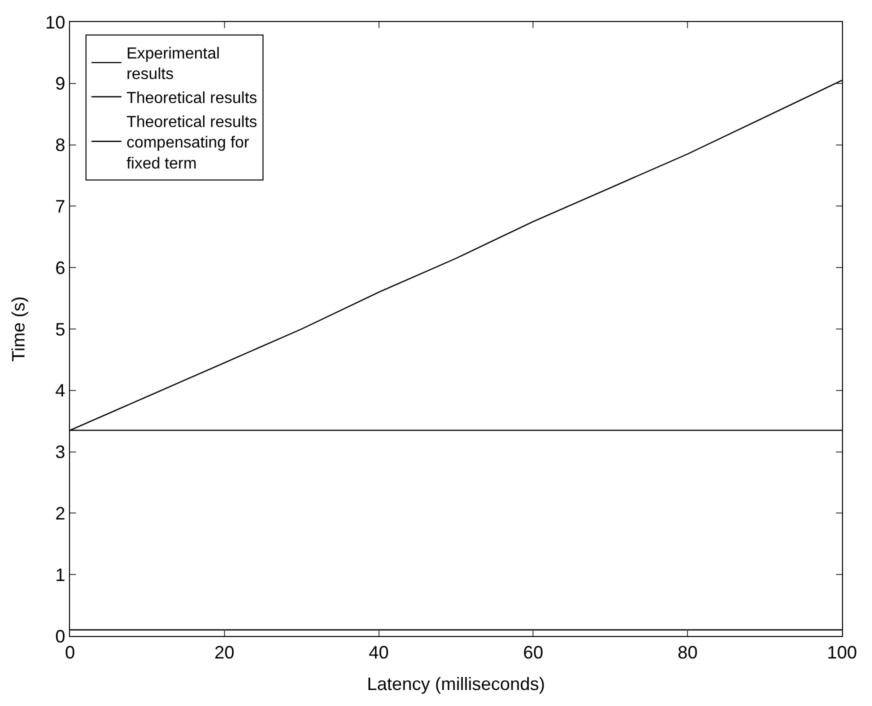 The image size is (872, 706). I want to click on y-tick-label: 10, so click(55, 22).